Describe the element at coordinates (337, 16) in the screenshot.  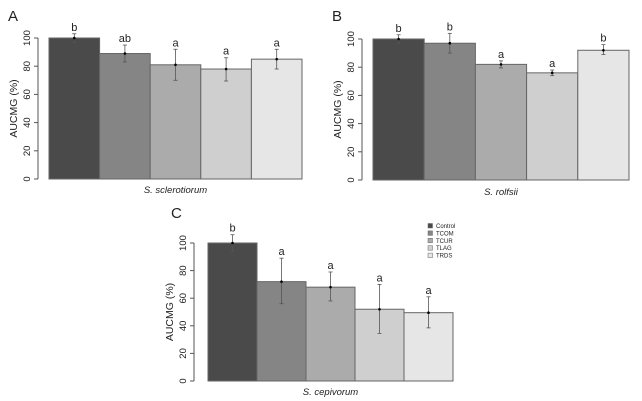
I see `panel-label: B` at that location.